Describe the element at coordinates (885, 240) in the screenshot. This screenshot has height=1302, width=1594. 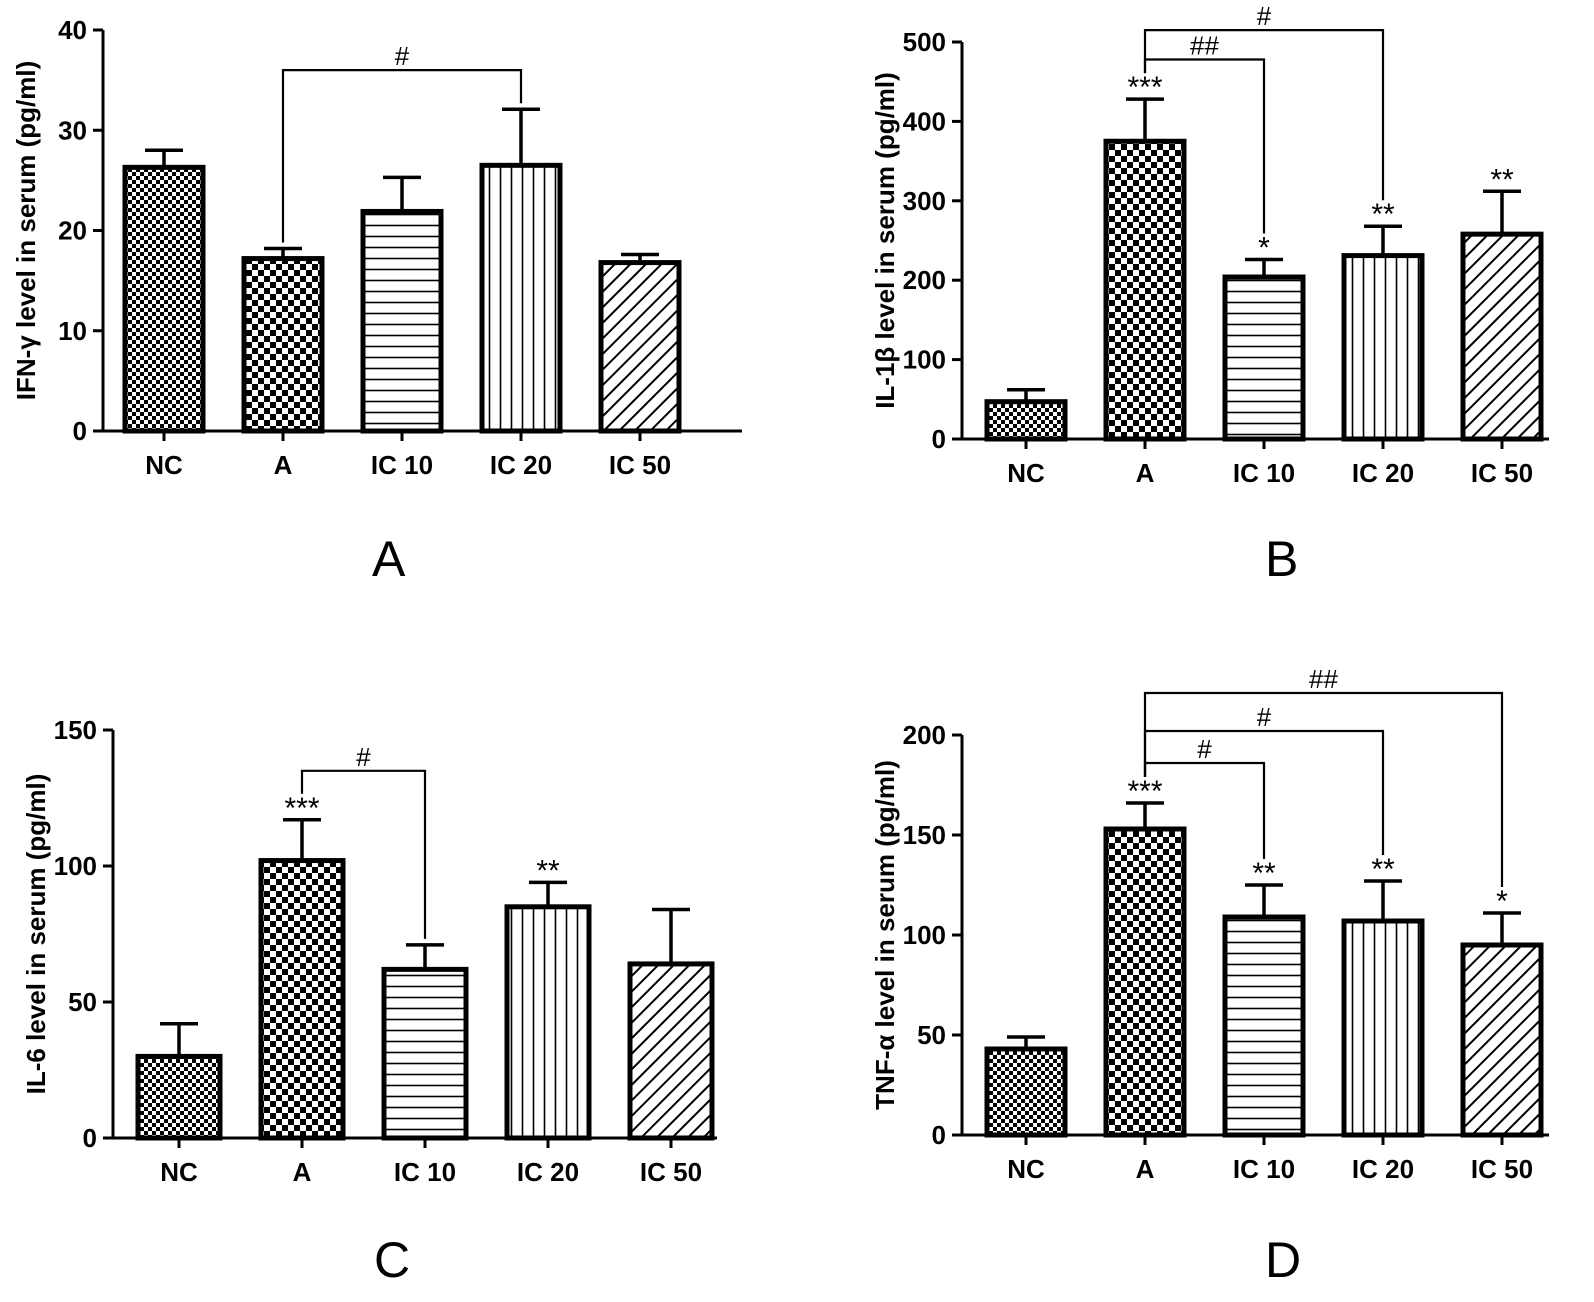
I see `y-axis-label: IL-1β level in serum (pg/ml)` at that location.